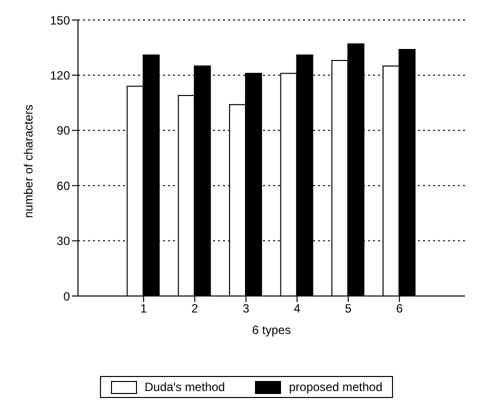 Image resolution: width=493 pixels, height=416 pixels. I want to click on x-tick-label: 5, so click(348, 309).